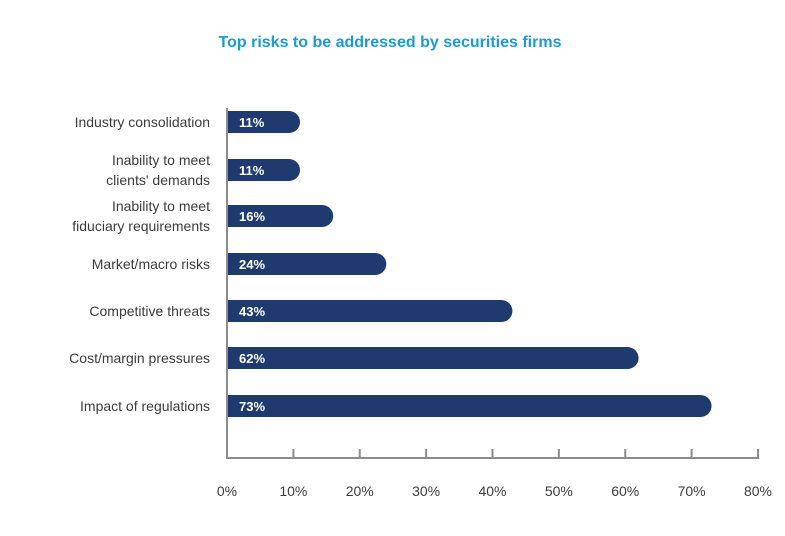  What do you see at coordinates (139, 358) in the screenshot?
I see `category-label: Cost/margin pressures` at bounding box center [139, 358].